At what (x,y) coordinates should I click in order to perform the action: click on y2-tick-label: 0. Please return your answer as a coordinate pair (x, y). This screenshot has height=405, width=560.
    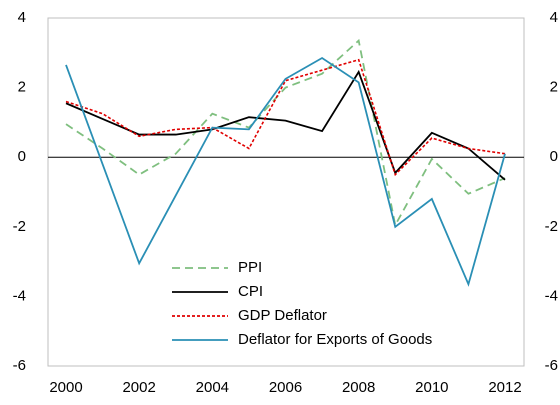
    Looking at the image, I should click on (554, 156).